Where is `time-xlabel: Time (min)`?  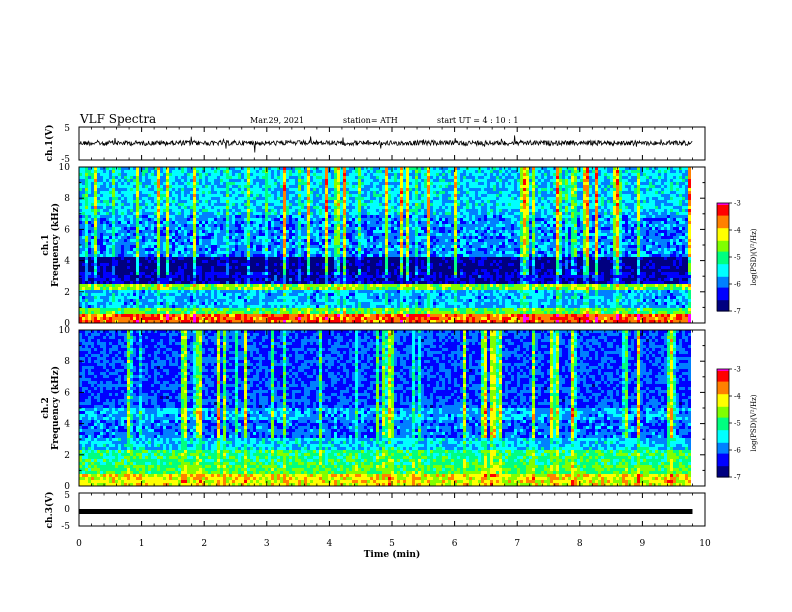
time-xlabel: Time (min) is located at coordinates (392, 554).